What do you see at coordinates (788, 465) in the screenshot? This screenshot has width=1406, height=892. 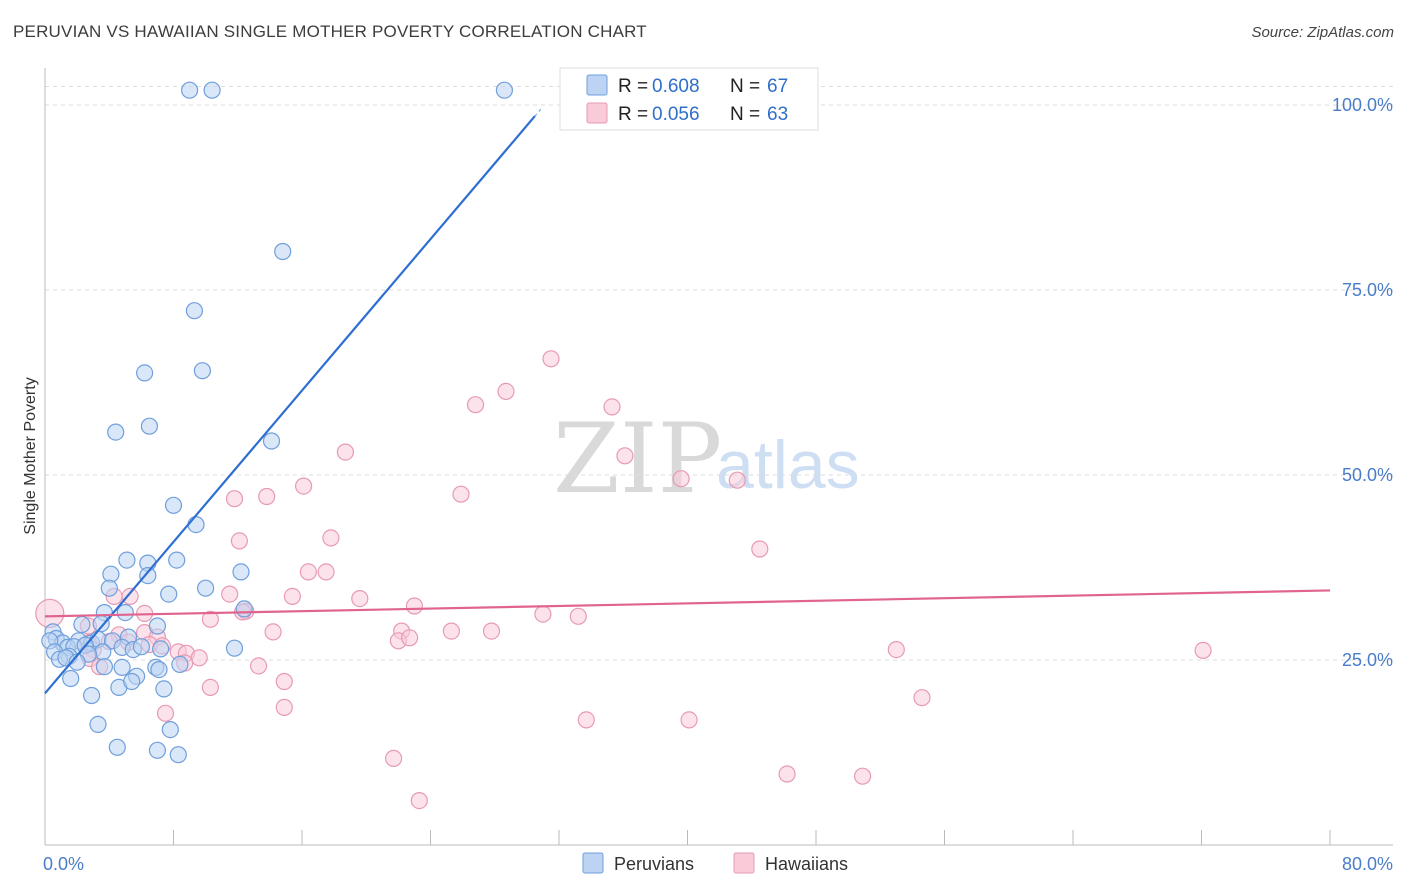 I see `watermark-atlas: atlas` at bounding box center [788, 465].